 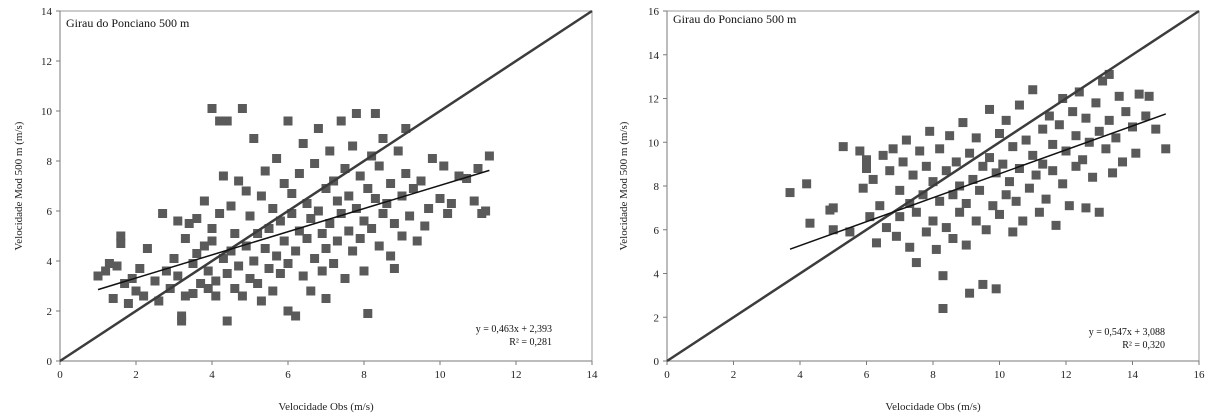 What do you see at coordinates (653, 100) in the screenshot?
I see `y-tick-label: 12` at bounding box center [653, 100].